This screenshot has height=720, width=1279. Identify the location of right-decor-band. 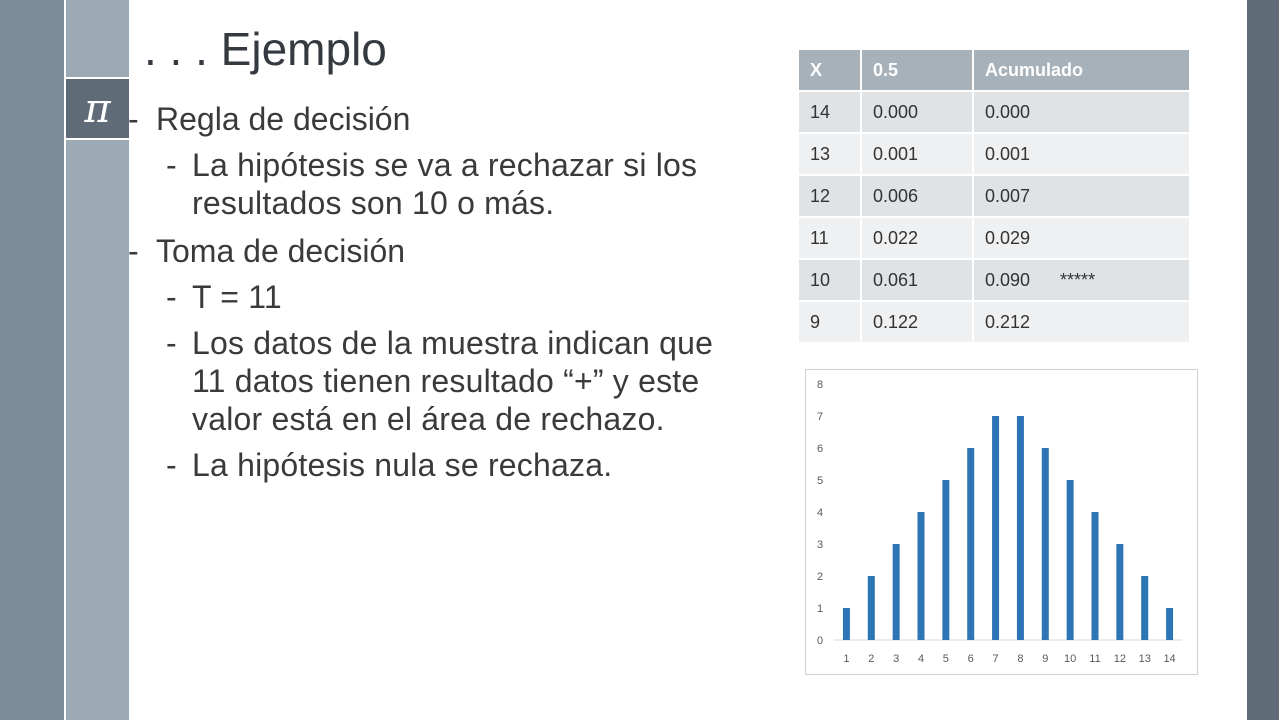
(1263, 360).